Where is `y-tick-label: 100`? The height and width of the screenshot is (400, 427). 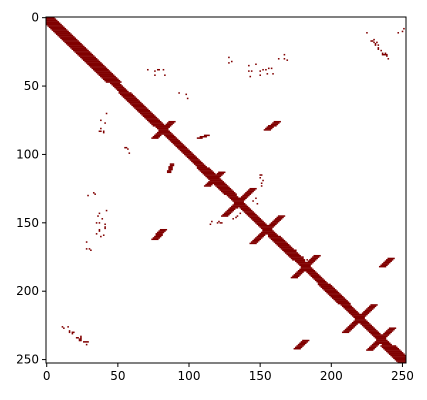 y-tick-label: 100 is located at coordinates (27, 154).